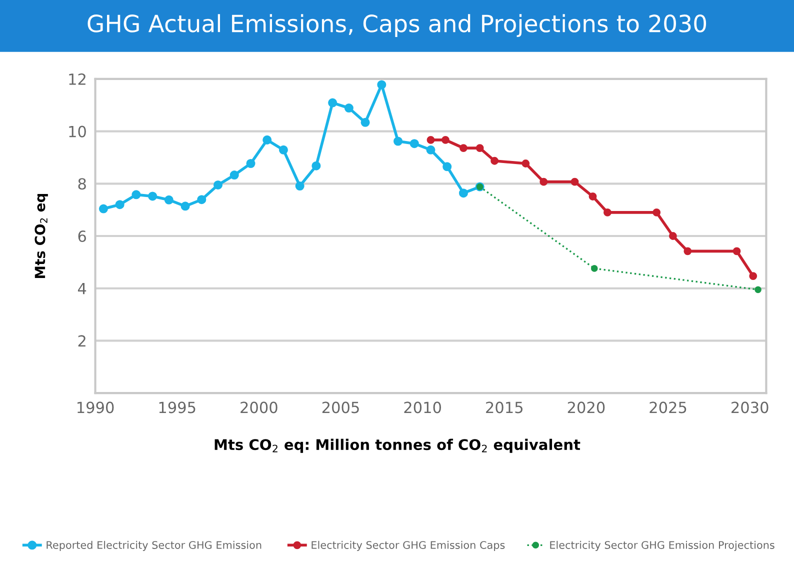 This screenshot has height=568, width=794. What do you see at coordinates (82, 341) in the screenshot?
I see `y-tick-label: 2` at bounding box center [82, 341].